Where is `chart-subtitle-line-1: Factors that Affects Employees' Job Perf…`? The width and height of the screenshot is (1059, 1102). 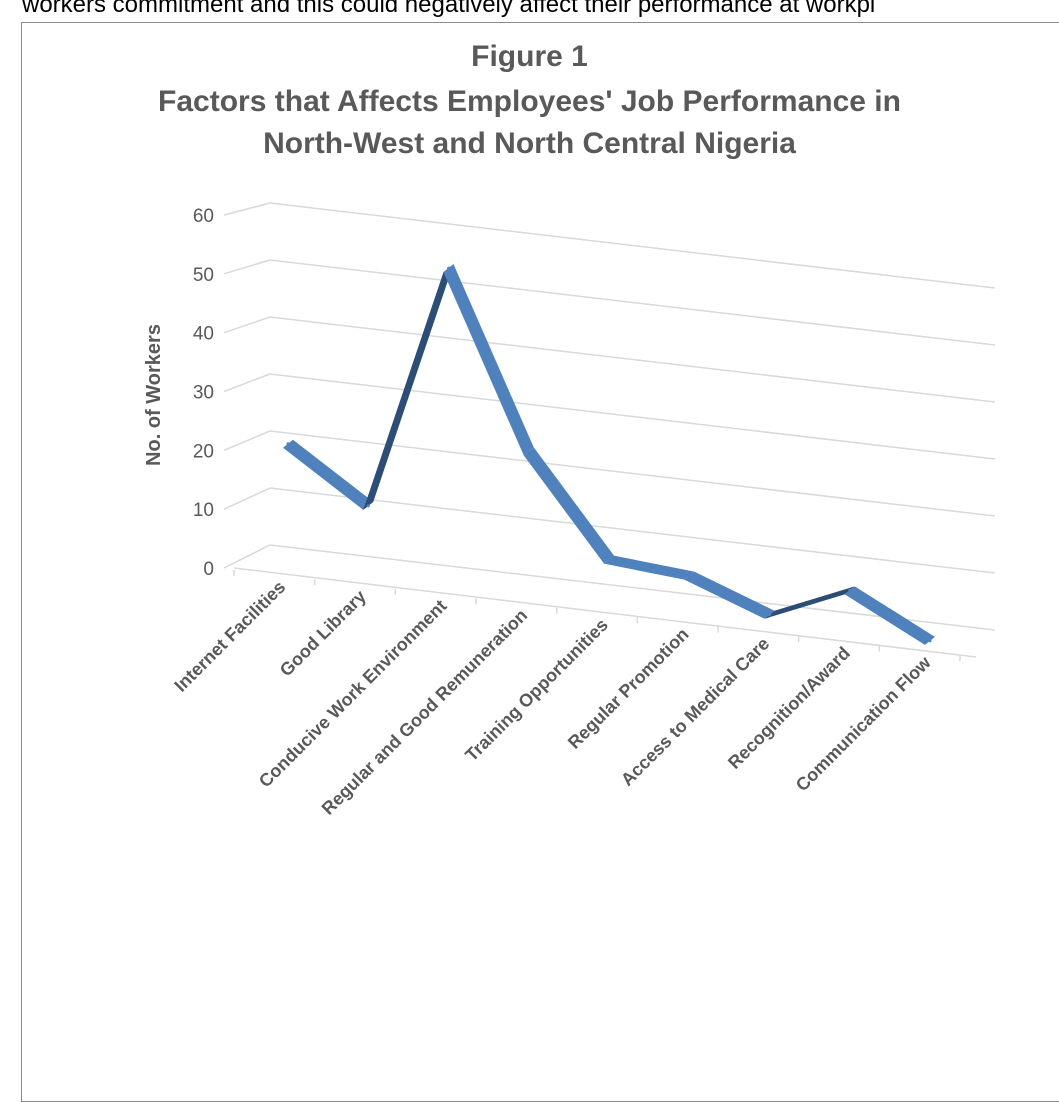
chart-subtitle-line-1: Factors that Affects Employees' Job Perf… is located at coordinates (529, 101).